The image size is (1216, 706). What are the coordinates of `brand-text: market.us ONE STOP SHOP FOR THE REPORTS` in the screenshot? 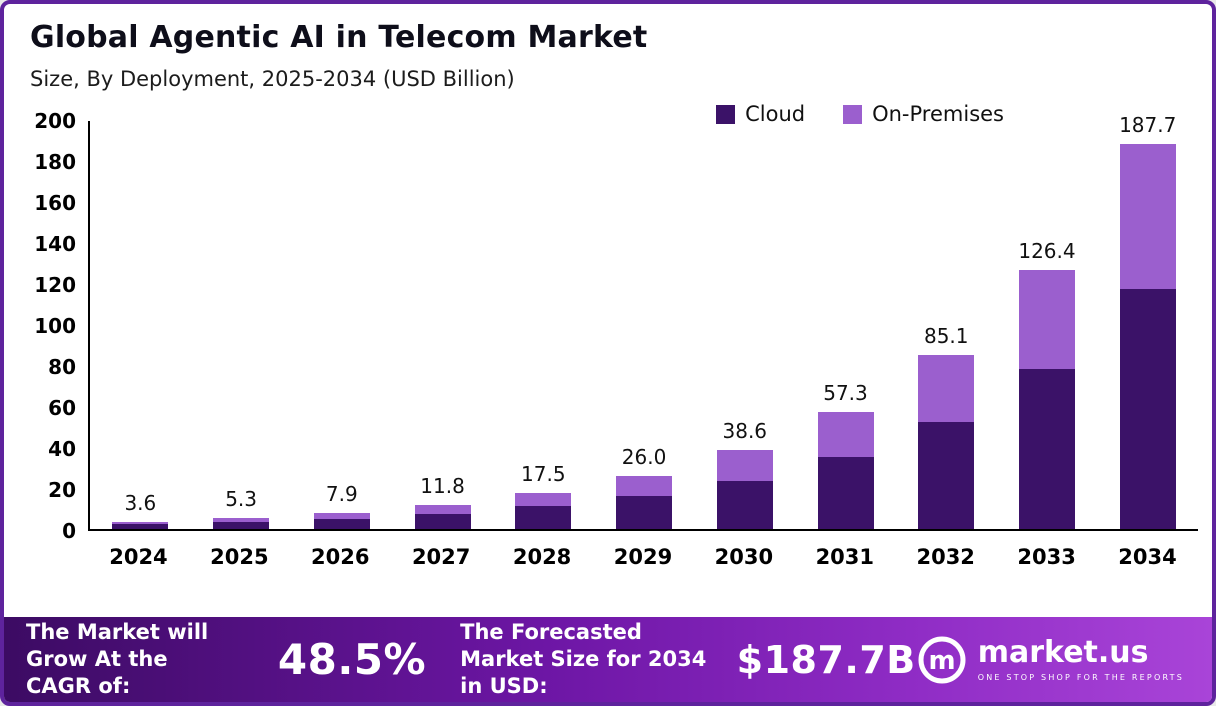 It's located at (1080, 658).